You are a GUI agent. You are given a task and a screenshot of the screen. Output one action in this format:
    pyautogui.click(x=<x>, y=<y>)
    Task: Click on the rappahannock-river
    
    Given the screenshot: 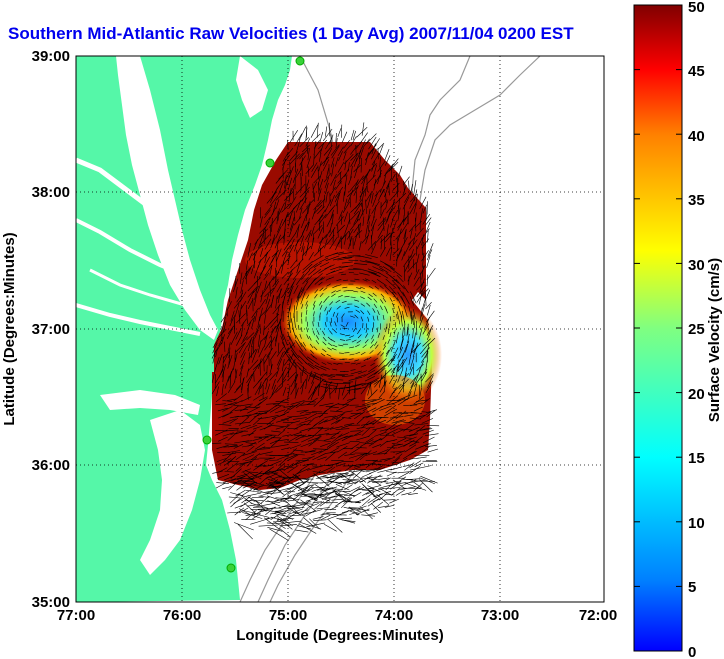 What is the action you would take?
    pyautogui.click(x=131, y=247)
    